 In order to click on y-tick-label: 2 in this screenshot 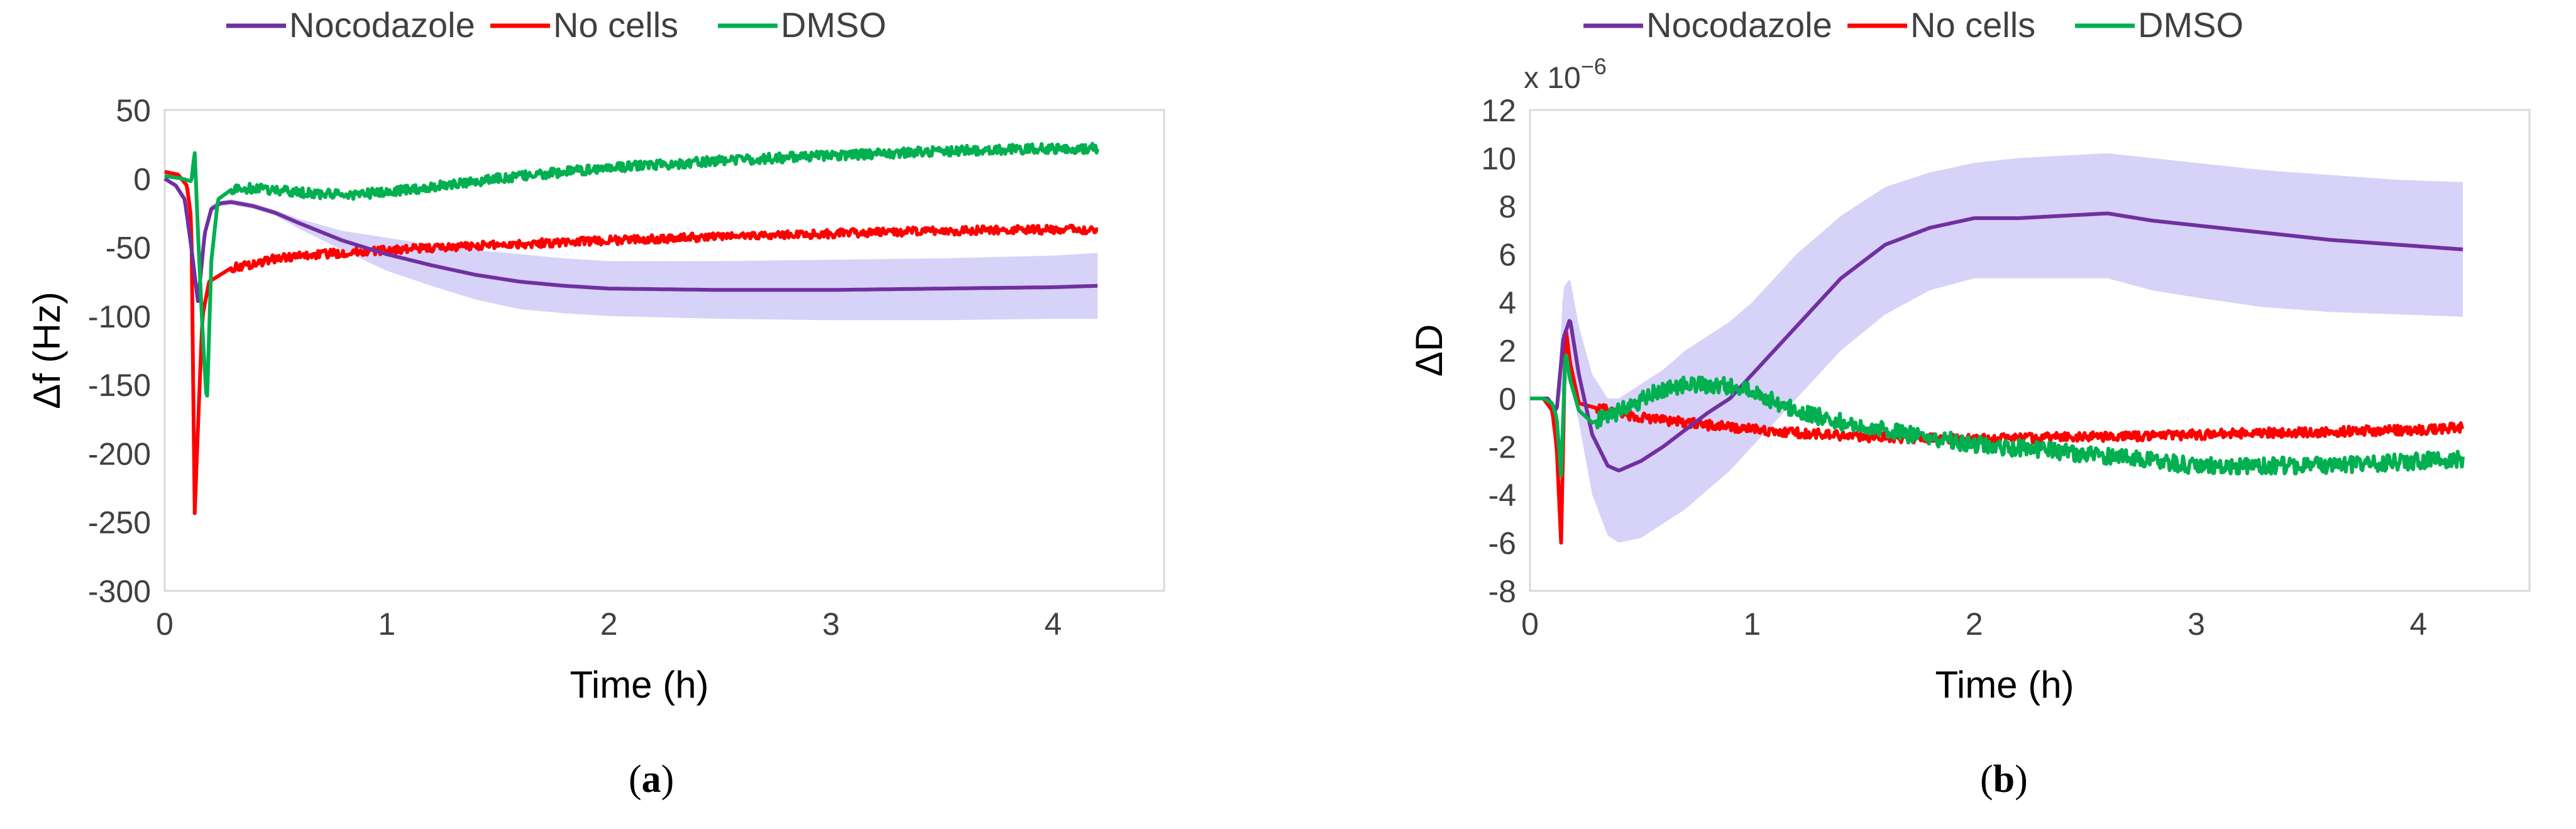, I will do `click(1508, 351)`.